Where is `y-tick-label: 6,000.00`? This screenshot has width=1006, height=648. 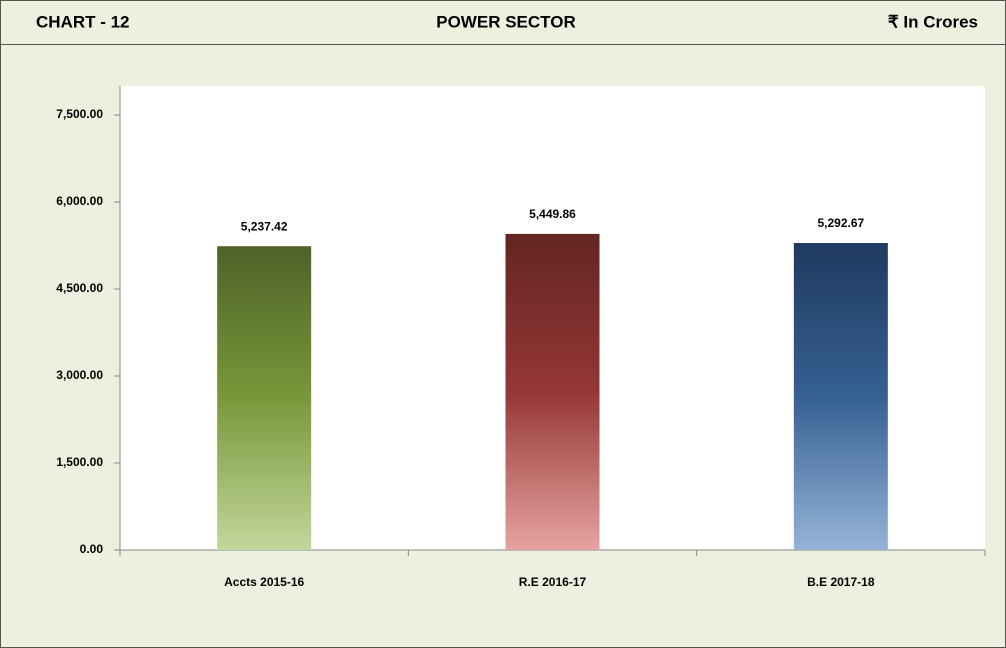 y-tick-label: 6,000.00 is located at coordinates (79, 201).